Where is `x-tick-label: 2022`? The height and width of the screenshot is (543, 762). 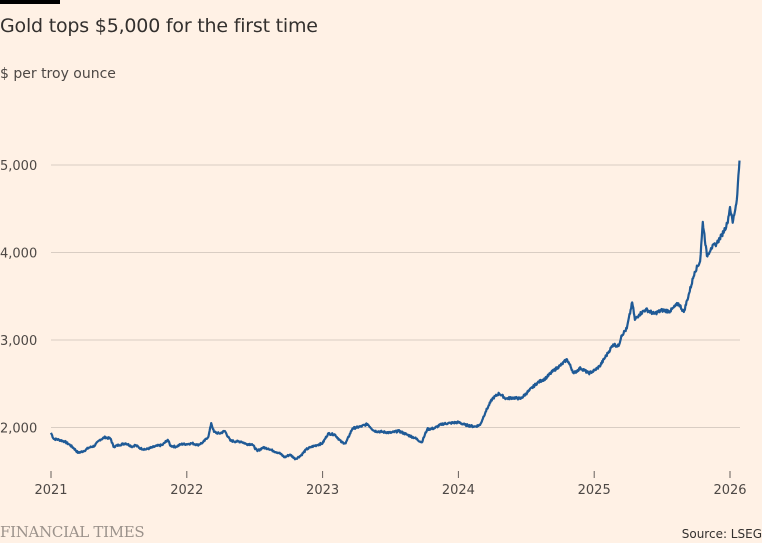
x-tick-label: 2022 is located at coordinates (186, 490).